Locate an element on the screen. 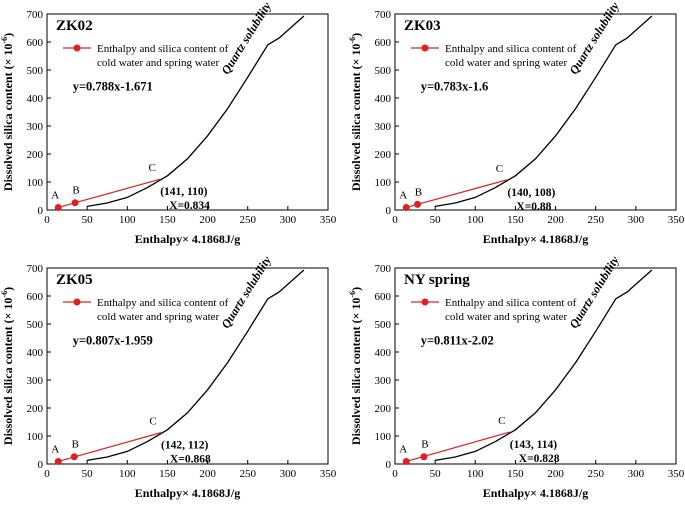  panel-title: ZK05 is located at coordinates (74, 280).